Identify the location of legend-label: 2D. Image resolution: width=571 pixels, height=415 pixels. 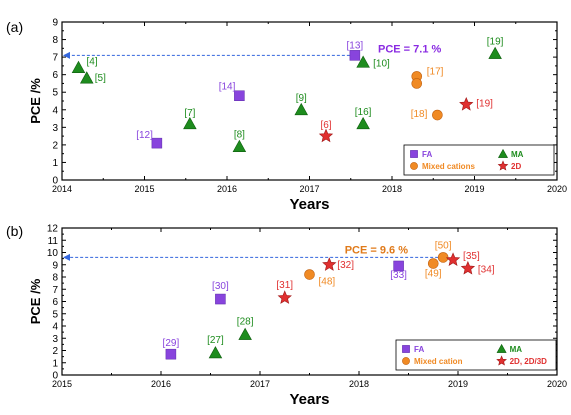
(516, 166).